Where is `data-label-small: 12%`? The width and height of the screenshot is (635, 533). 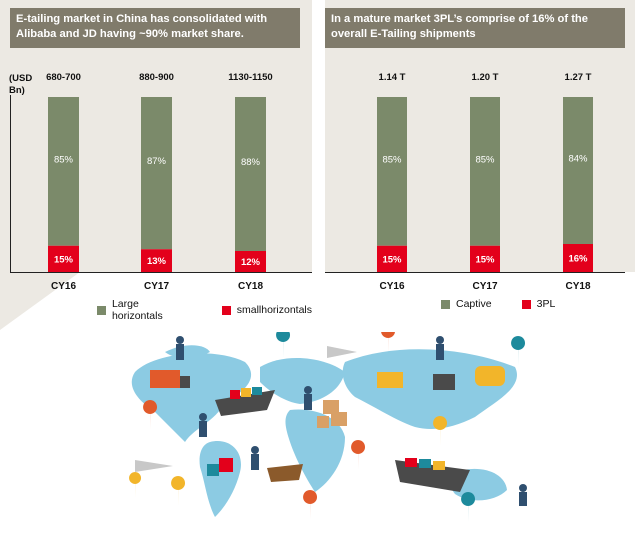 data-label-small: 12% is located at coordinates (251, 262).